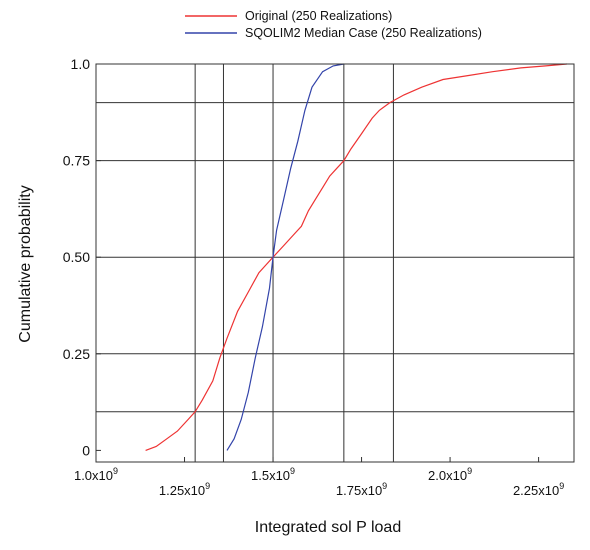 The height and width of the screenshot is (550, 590). What do you see at coordinates (184, 489) in the screenshot?
I see `x-tick-label: 1.25x10⁹` at bounding box center [184, 489].